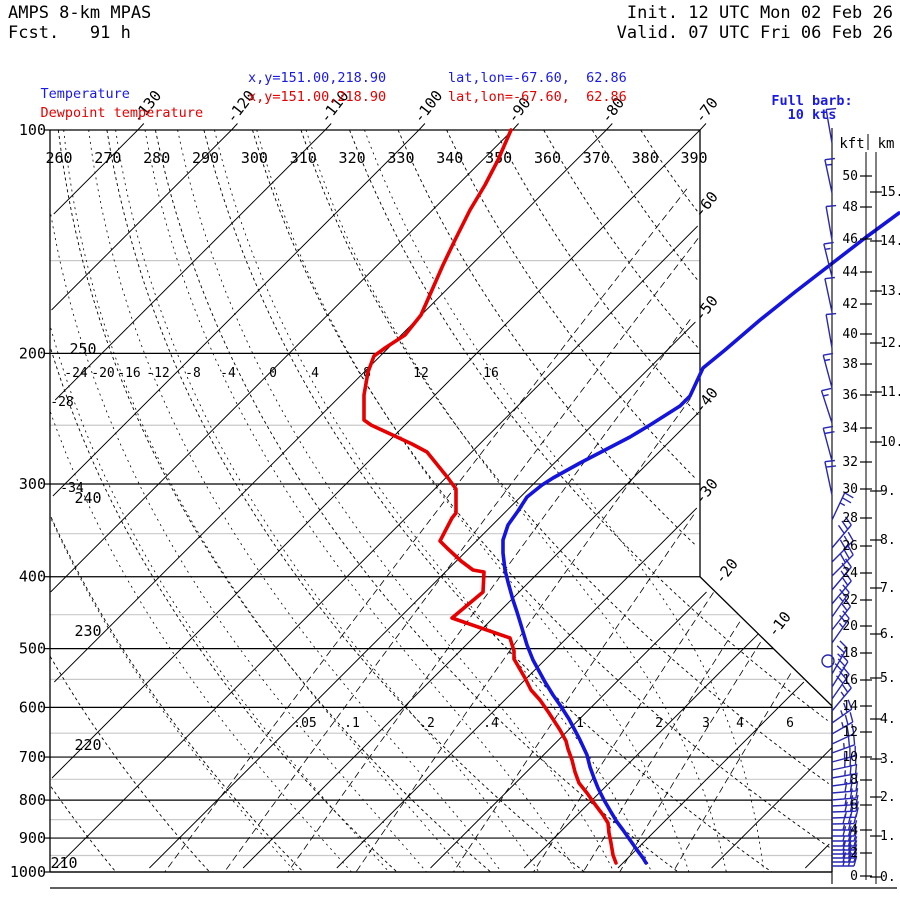  Describe the element at coordinates (352, 158) in the screenshot. I see `dry-adiabat-label: 320` at that location.